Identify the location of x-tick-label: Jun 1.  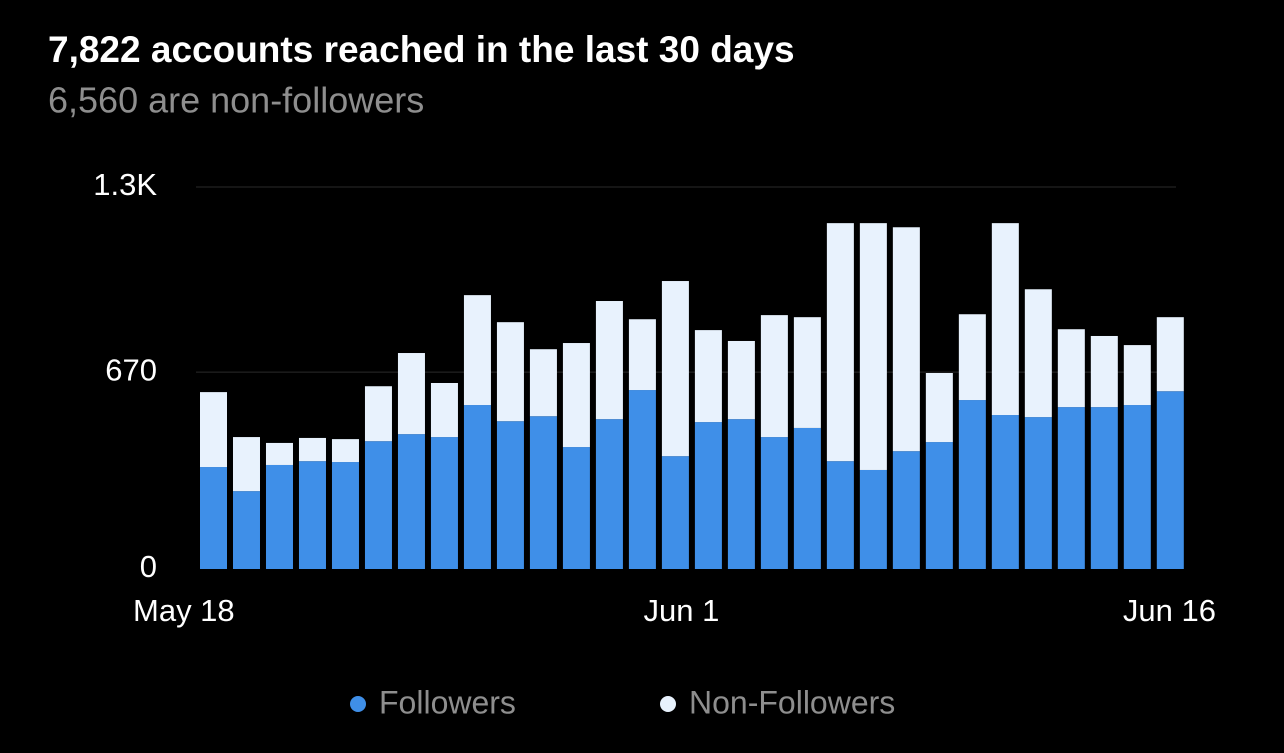
(681, 610).